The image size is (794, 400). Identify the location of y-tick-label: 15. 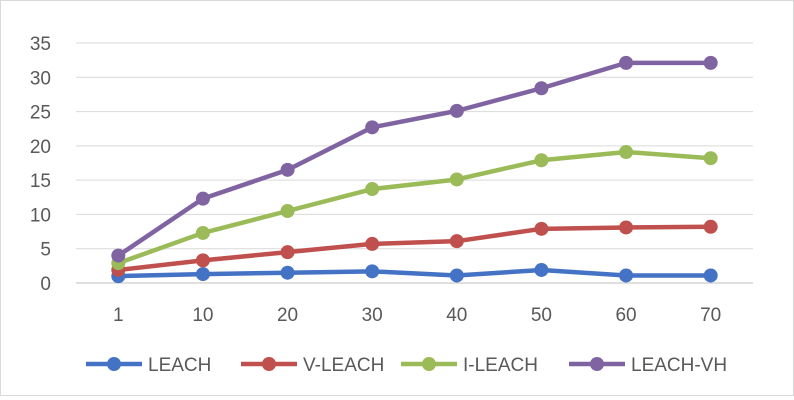
(40, 181).